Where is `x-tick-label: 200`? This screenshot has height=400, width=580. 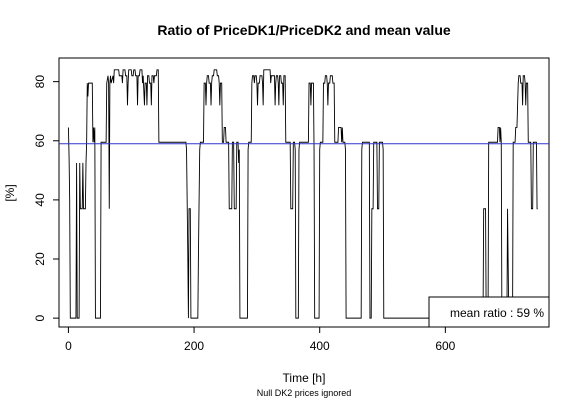 x-tick-label: 200 is located at coordinates (194, 346).